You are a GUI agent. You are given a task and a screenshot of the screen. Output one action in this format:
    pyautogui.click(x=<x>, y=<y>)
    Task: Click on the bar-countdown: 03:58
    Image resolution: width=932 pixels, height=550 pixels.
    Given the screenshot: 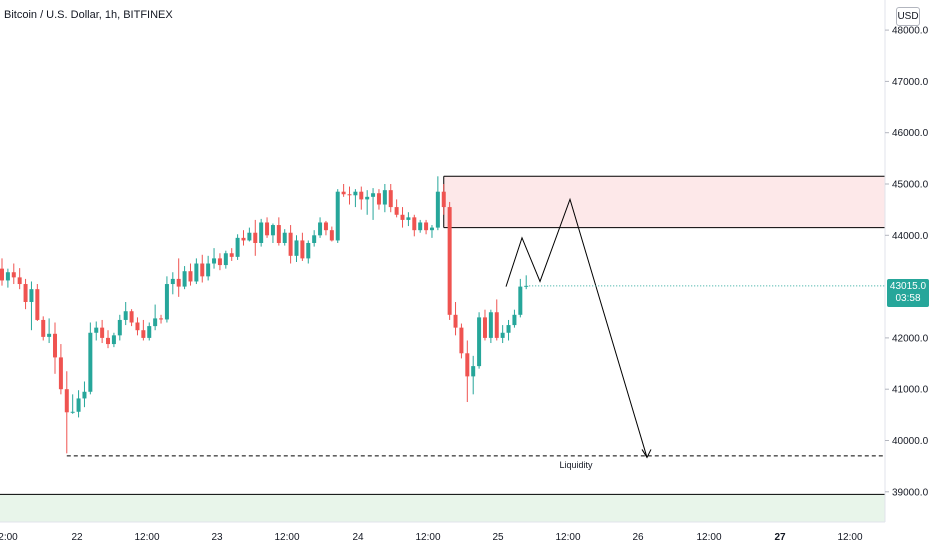 What is the action you would take?
    pyautogui.click(x=908, y=298)
    